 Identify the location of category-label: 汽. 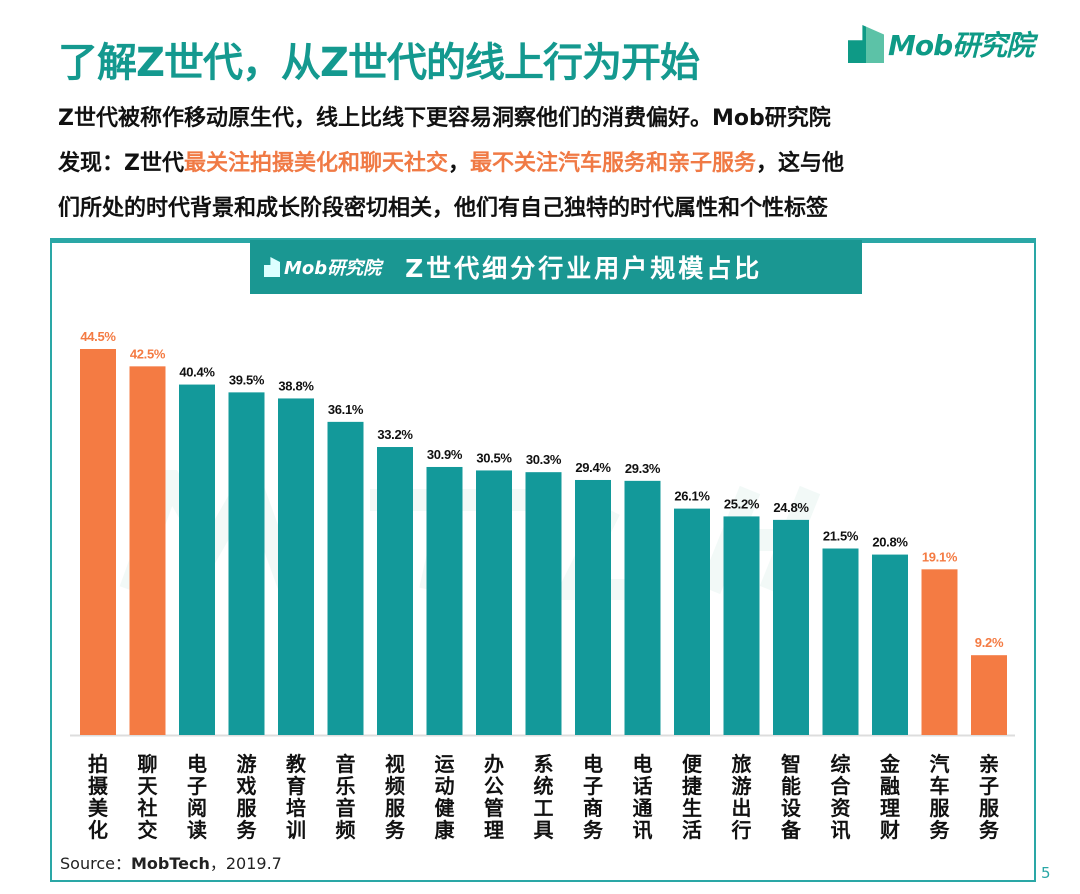
(940, 764).